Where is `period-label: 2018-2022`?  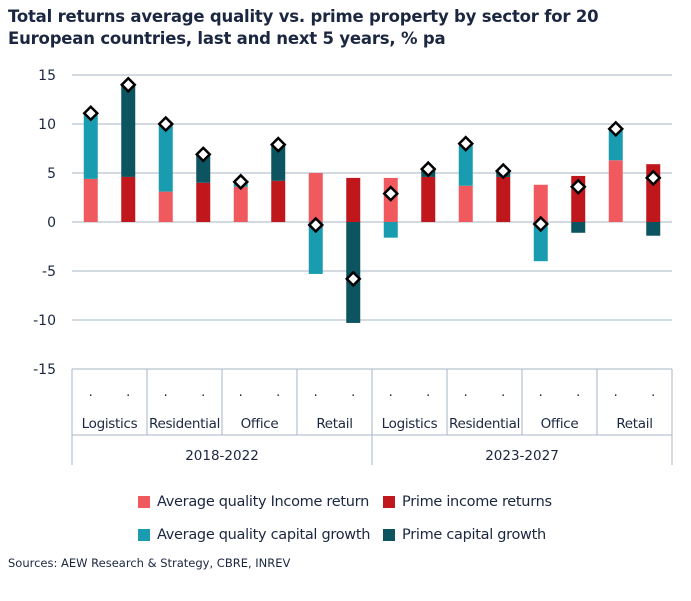
period-label: 2018-2022 is located at coordinates (222, 456).